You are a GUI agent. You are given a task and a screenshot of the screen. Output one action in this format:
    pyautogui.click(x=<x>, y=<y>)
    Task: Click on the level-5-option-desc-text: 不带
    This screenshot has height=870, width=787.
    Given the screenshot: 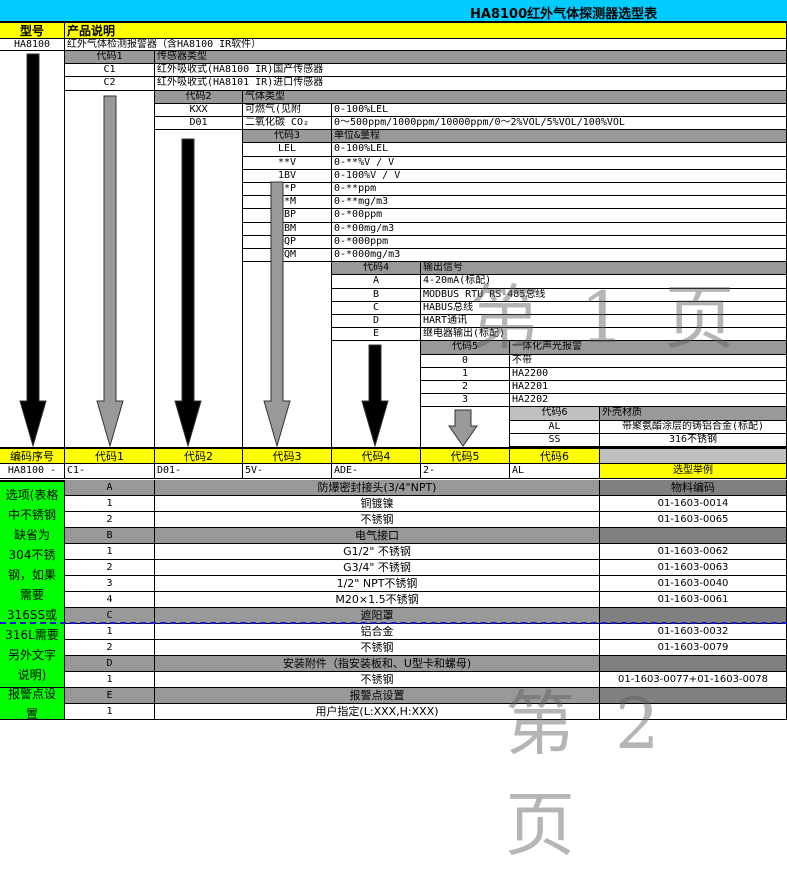 What is the action you would take?
    pyautogui.click(x=522, y=360)
    